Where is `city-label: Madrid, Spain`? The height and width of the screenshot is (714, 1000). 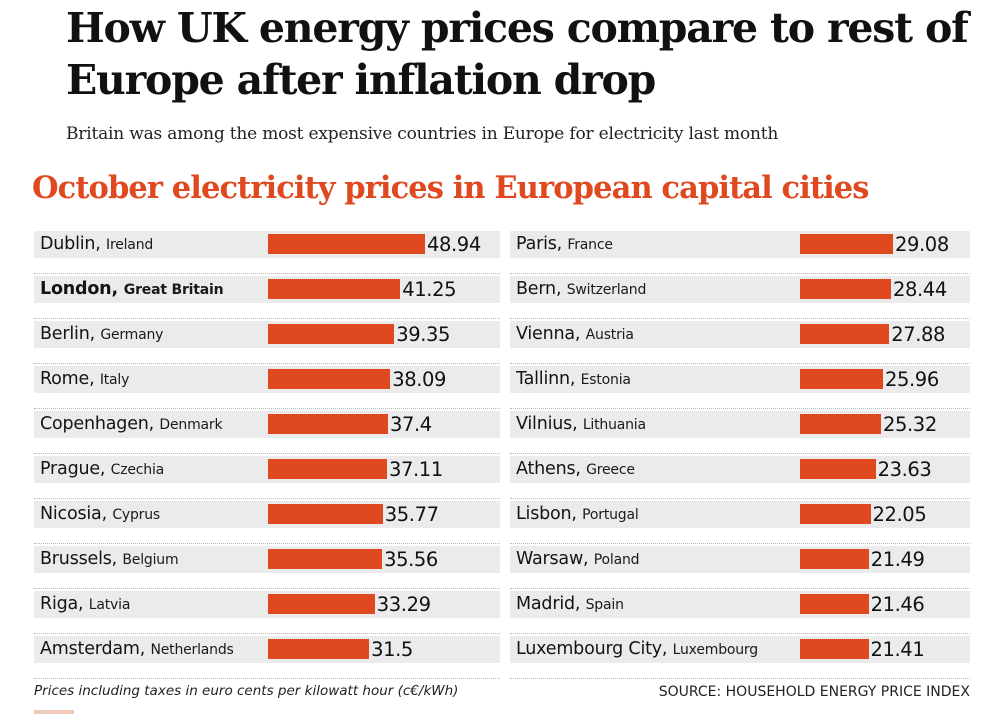
city-label: Madrid, Spain is located at coordinates (570, 604).